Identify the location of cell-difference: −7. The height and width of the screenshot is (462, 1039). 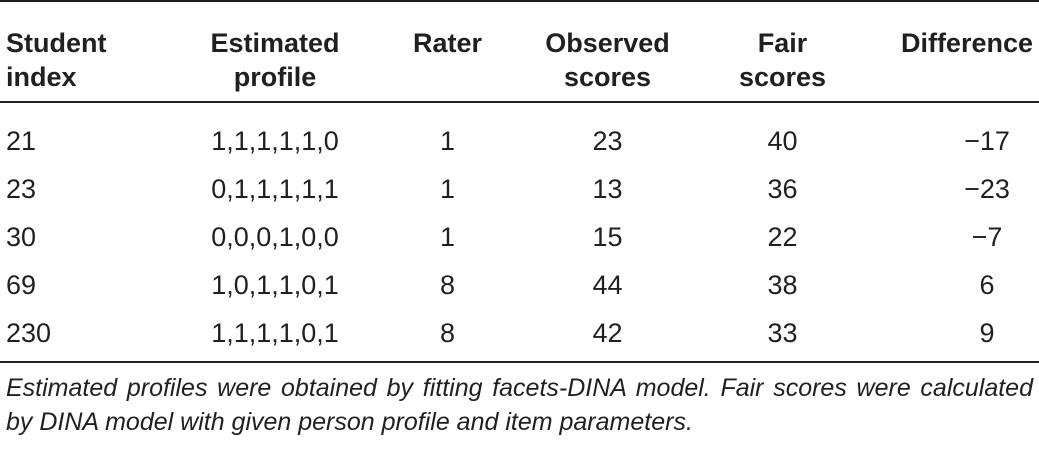
(987, 237).